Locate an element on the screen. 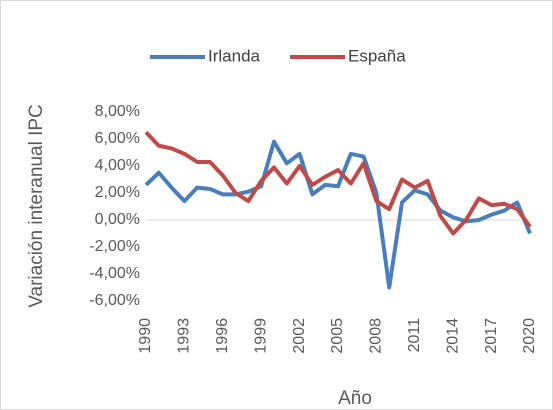 The height and width of the screenshot is (410, 553). x-tick-label: 2011 is located at coordinates (414, 335).